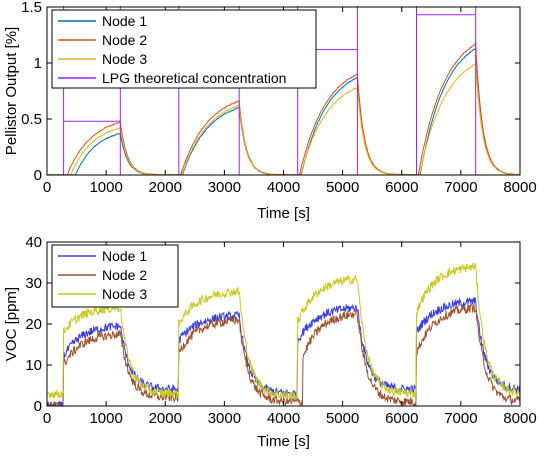  I want to click on legend-label: LPG theoretical concentration, so click(194, 78).